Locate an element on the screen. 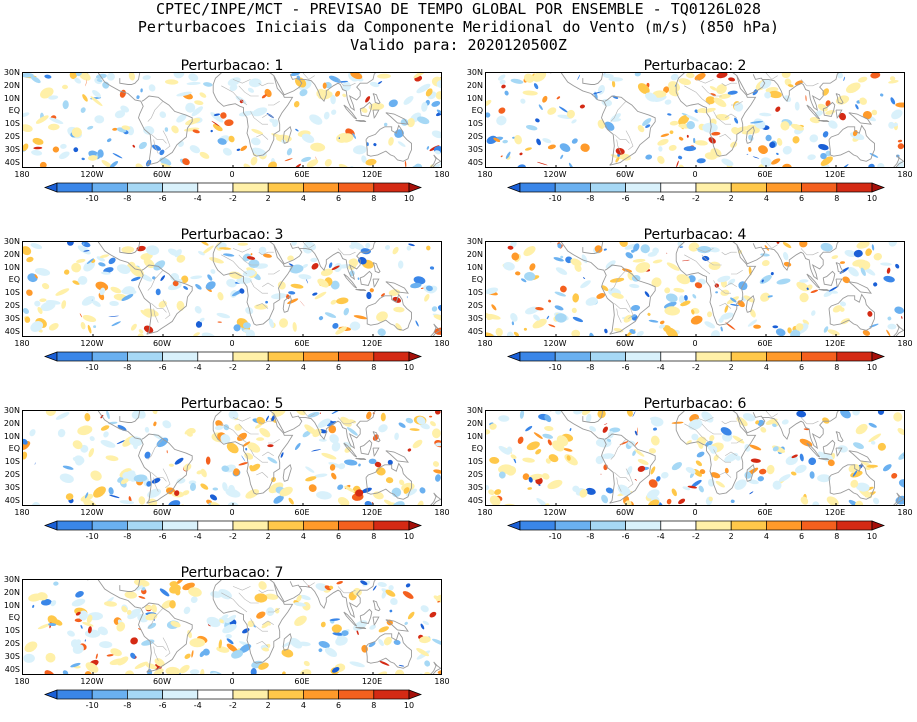 This screenshot has height=722, width=917. colorbar-label: 2 is located at coordinates (731, 198).